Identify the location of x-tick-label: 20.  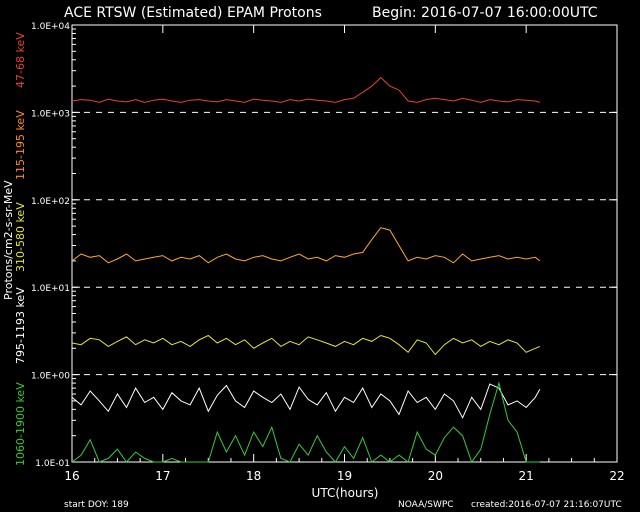
(435, 476).